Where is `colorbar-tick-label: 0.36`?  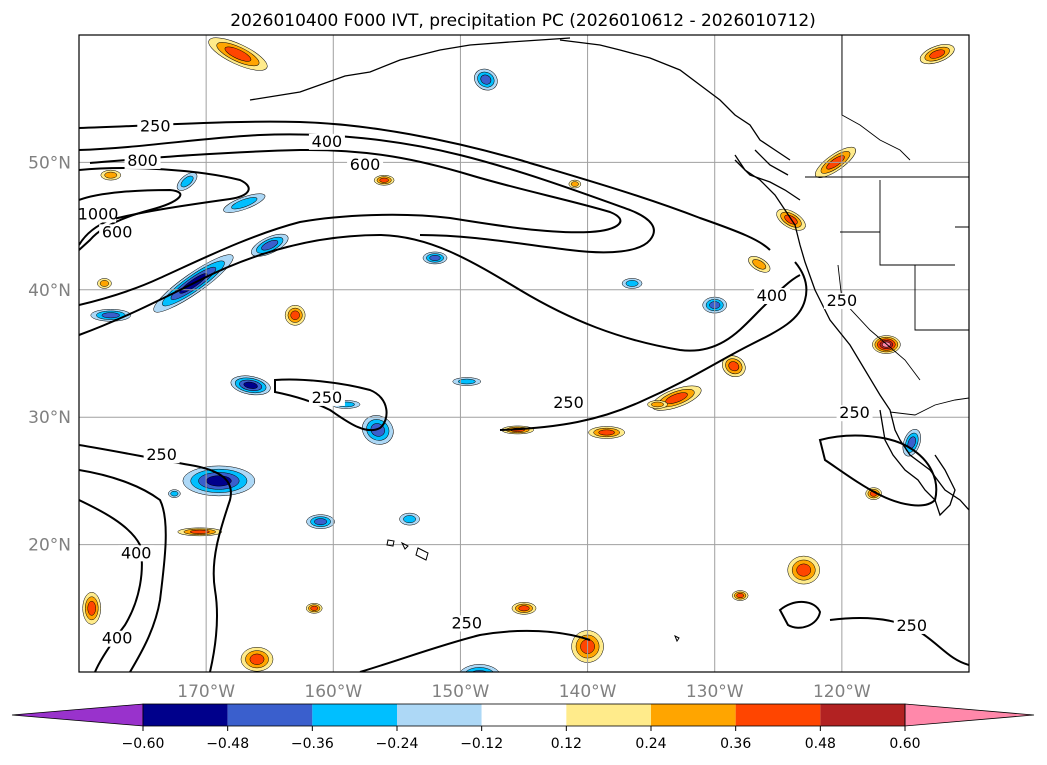
colorbar-tick-label: 0.36 is located at coordinates (735, 744).